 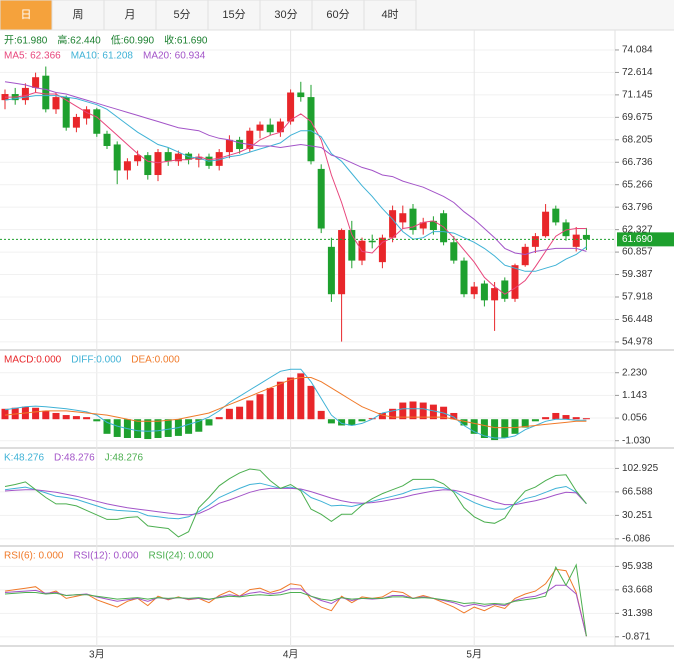 What do you see at coordinates (637, 117) in the screenshot?
I see `y-tick-label: 69.675` at bounding box center [637, 117].